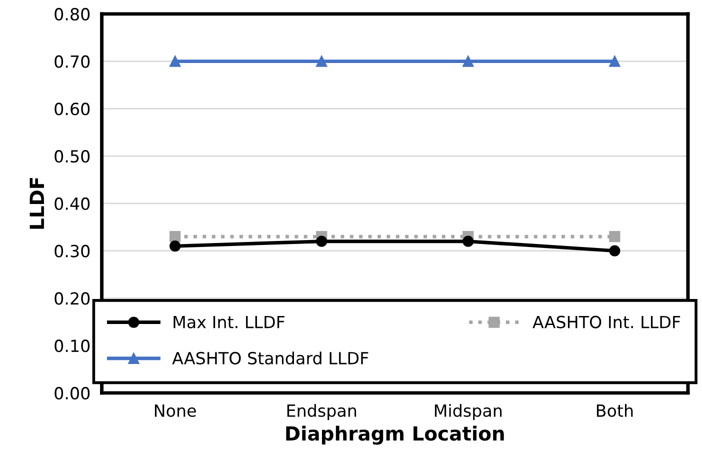  I want to click on y-tick-label: 0.50, so click(72, 156).